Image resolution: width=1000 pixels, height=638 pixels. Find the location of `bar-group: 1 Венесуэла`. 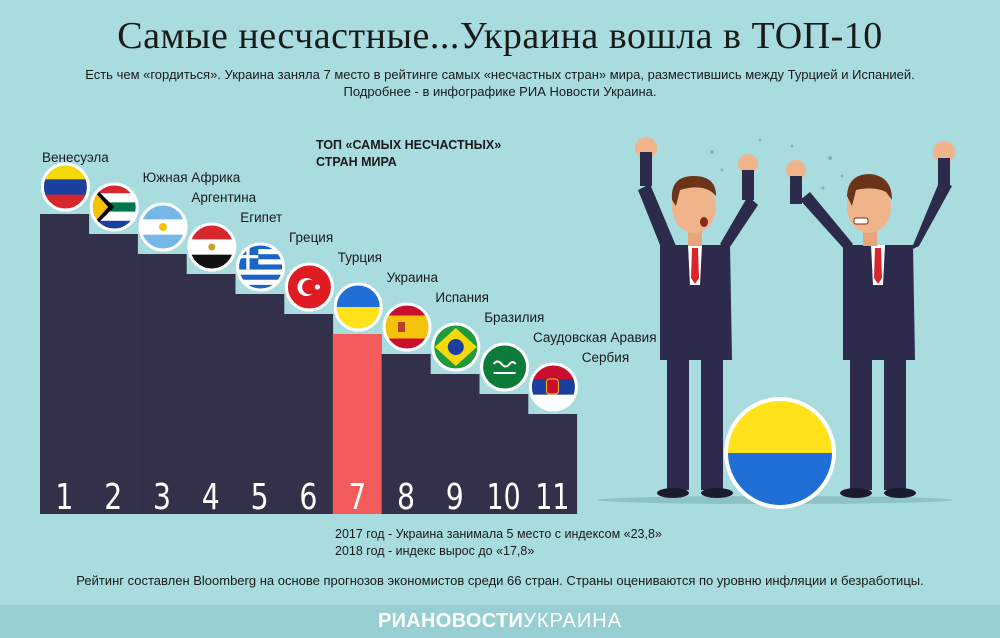

bar-group: 1 Венесуэла is located at coordinates (74, 334).